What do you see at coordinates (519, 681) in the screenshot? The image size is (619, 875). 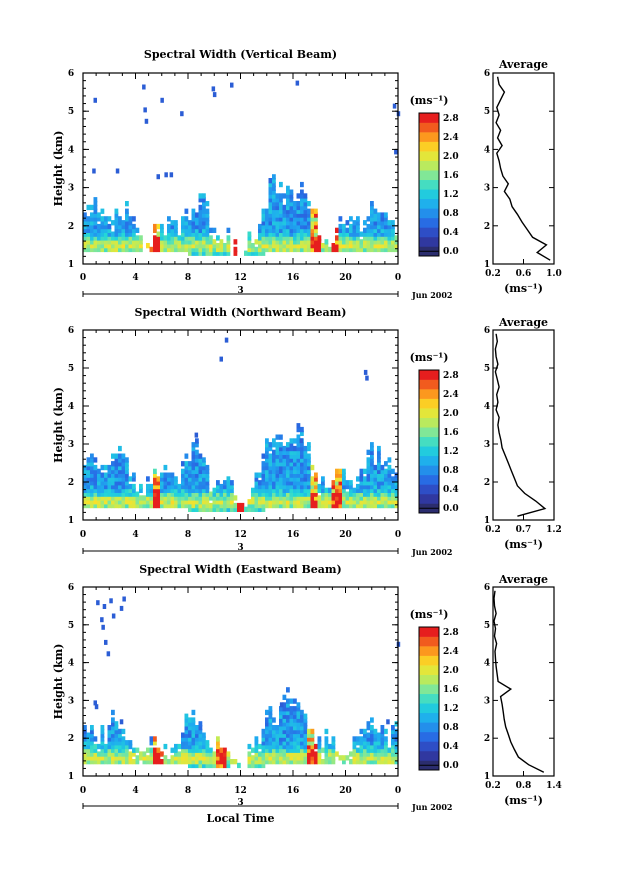 I see `average-line` at bounding box center [519, 681].